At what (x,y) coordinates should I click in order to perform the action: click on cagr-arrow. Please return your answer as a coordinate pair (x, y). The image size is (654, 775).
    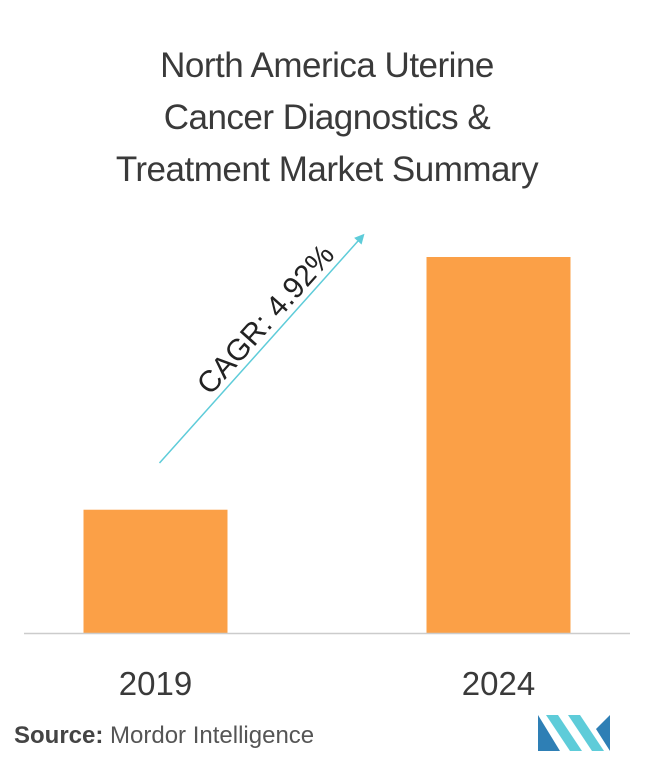
    Looking at the image, I should click on (261, 348).